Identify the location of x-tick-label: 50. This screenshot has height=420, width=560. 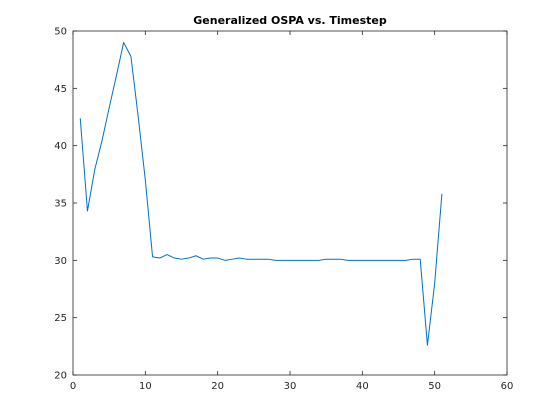
(434, 386).